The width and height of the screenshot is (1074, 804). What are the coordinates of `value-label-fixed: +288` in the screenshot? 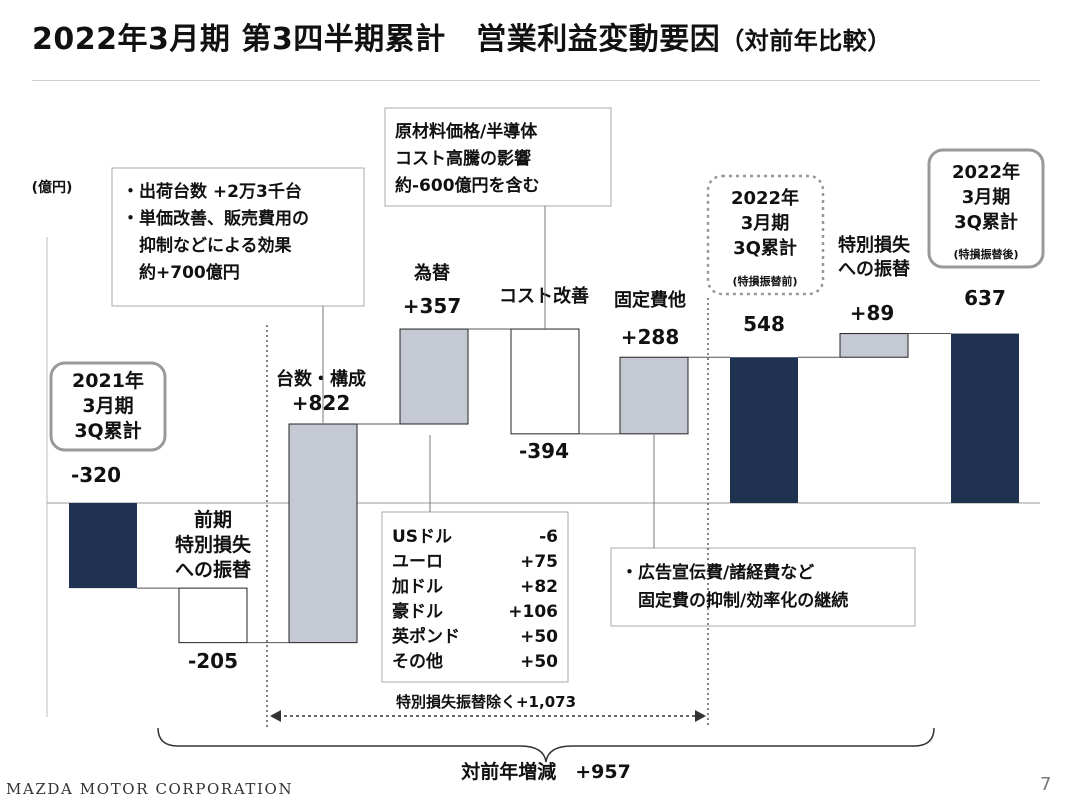 It's located at (650, 337).